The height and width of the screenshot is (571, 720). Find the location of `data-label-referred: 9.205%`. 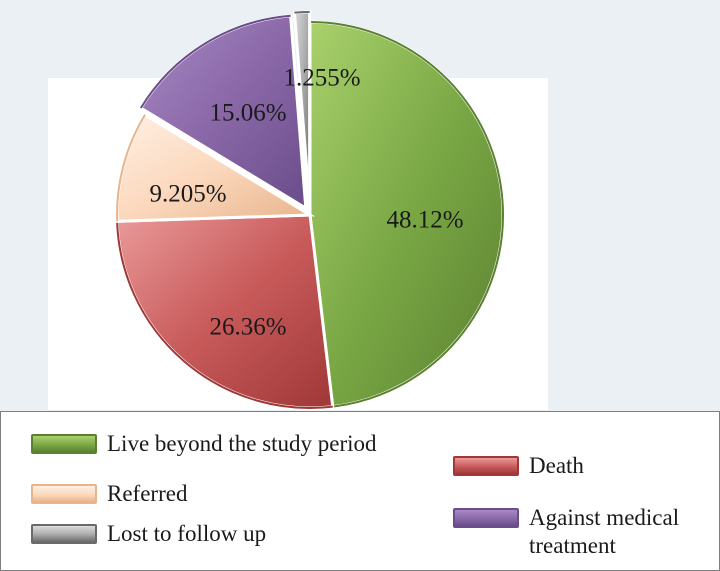

data-label-referred: 9.205% is located at coordinates (187, 194).